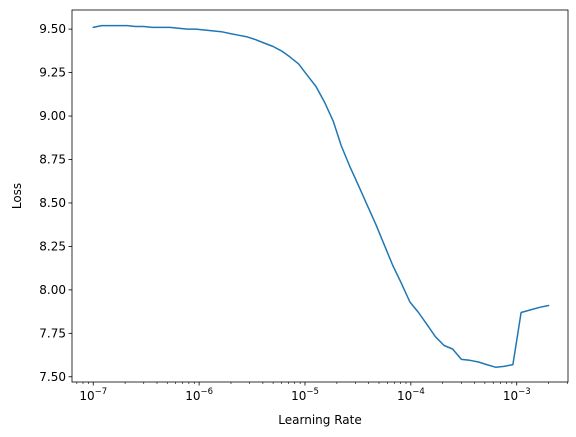 The image size is (576, 437). I want to click on y-axis-title: Loss, so click(17, 196).